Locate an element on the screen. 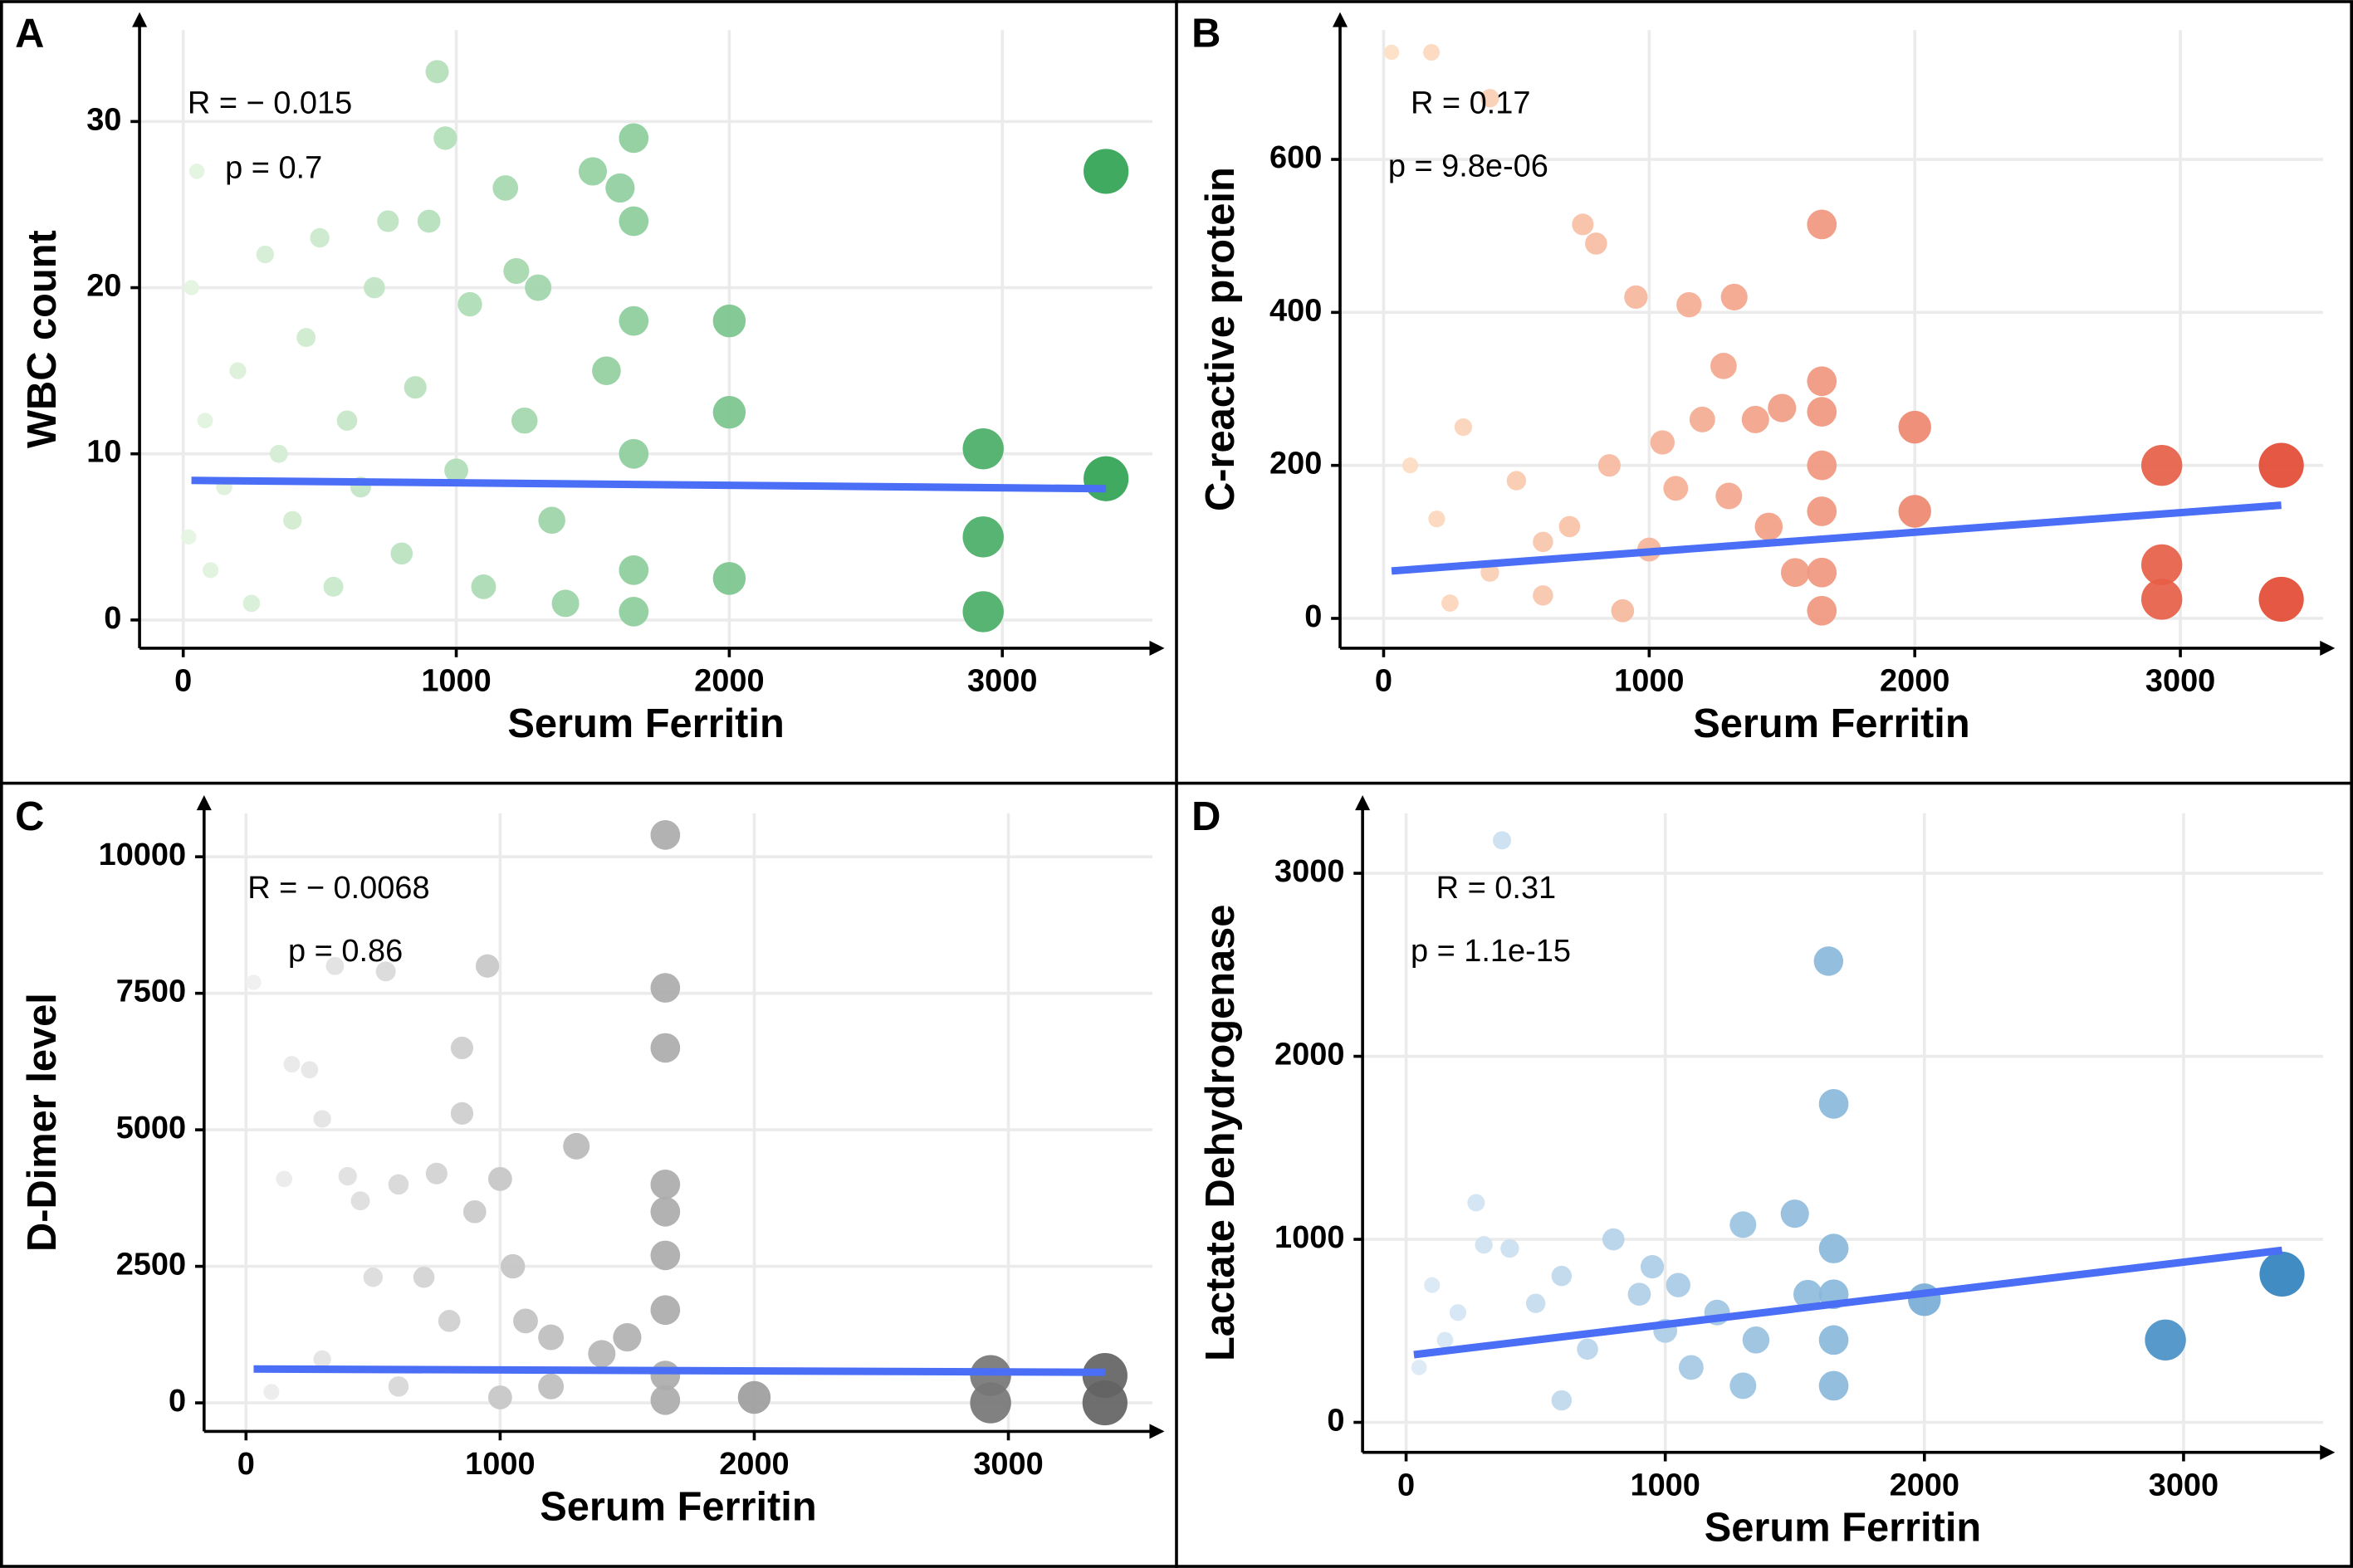  panel-label: A is located at coordinates (30, 33).